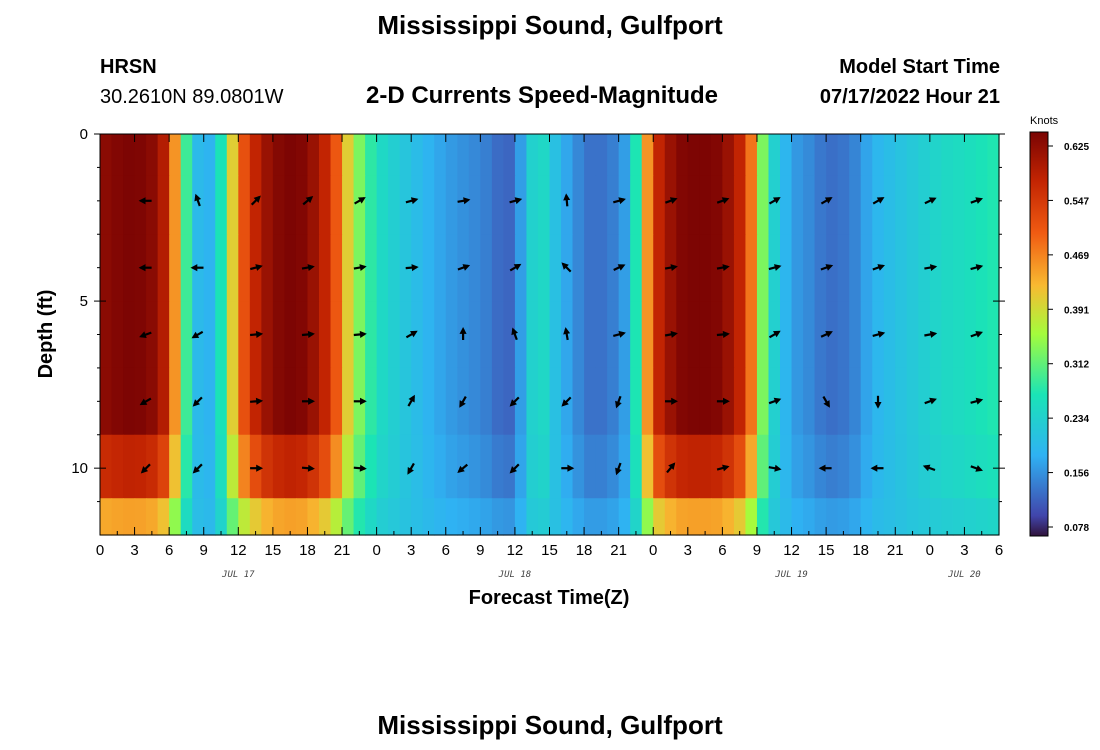 The width and height of the screenshot is (1100, 750). I want to click on x-tick-label: 21, so click(618, 550).